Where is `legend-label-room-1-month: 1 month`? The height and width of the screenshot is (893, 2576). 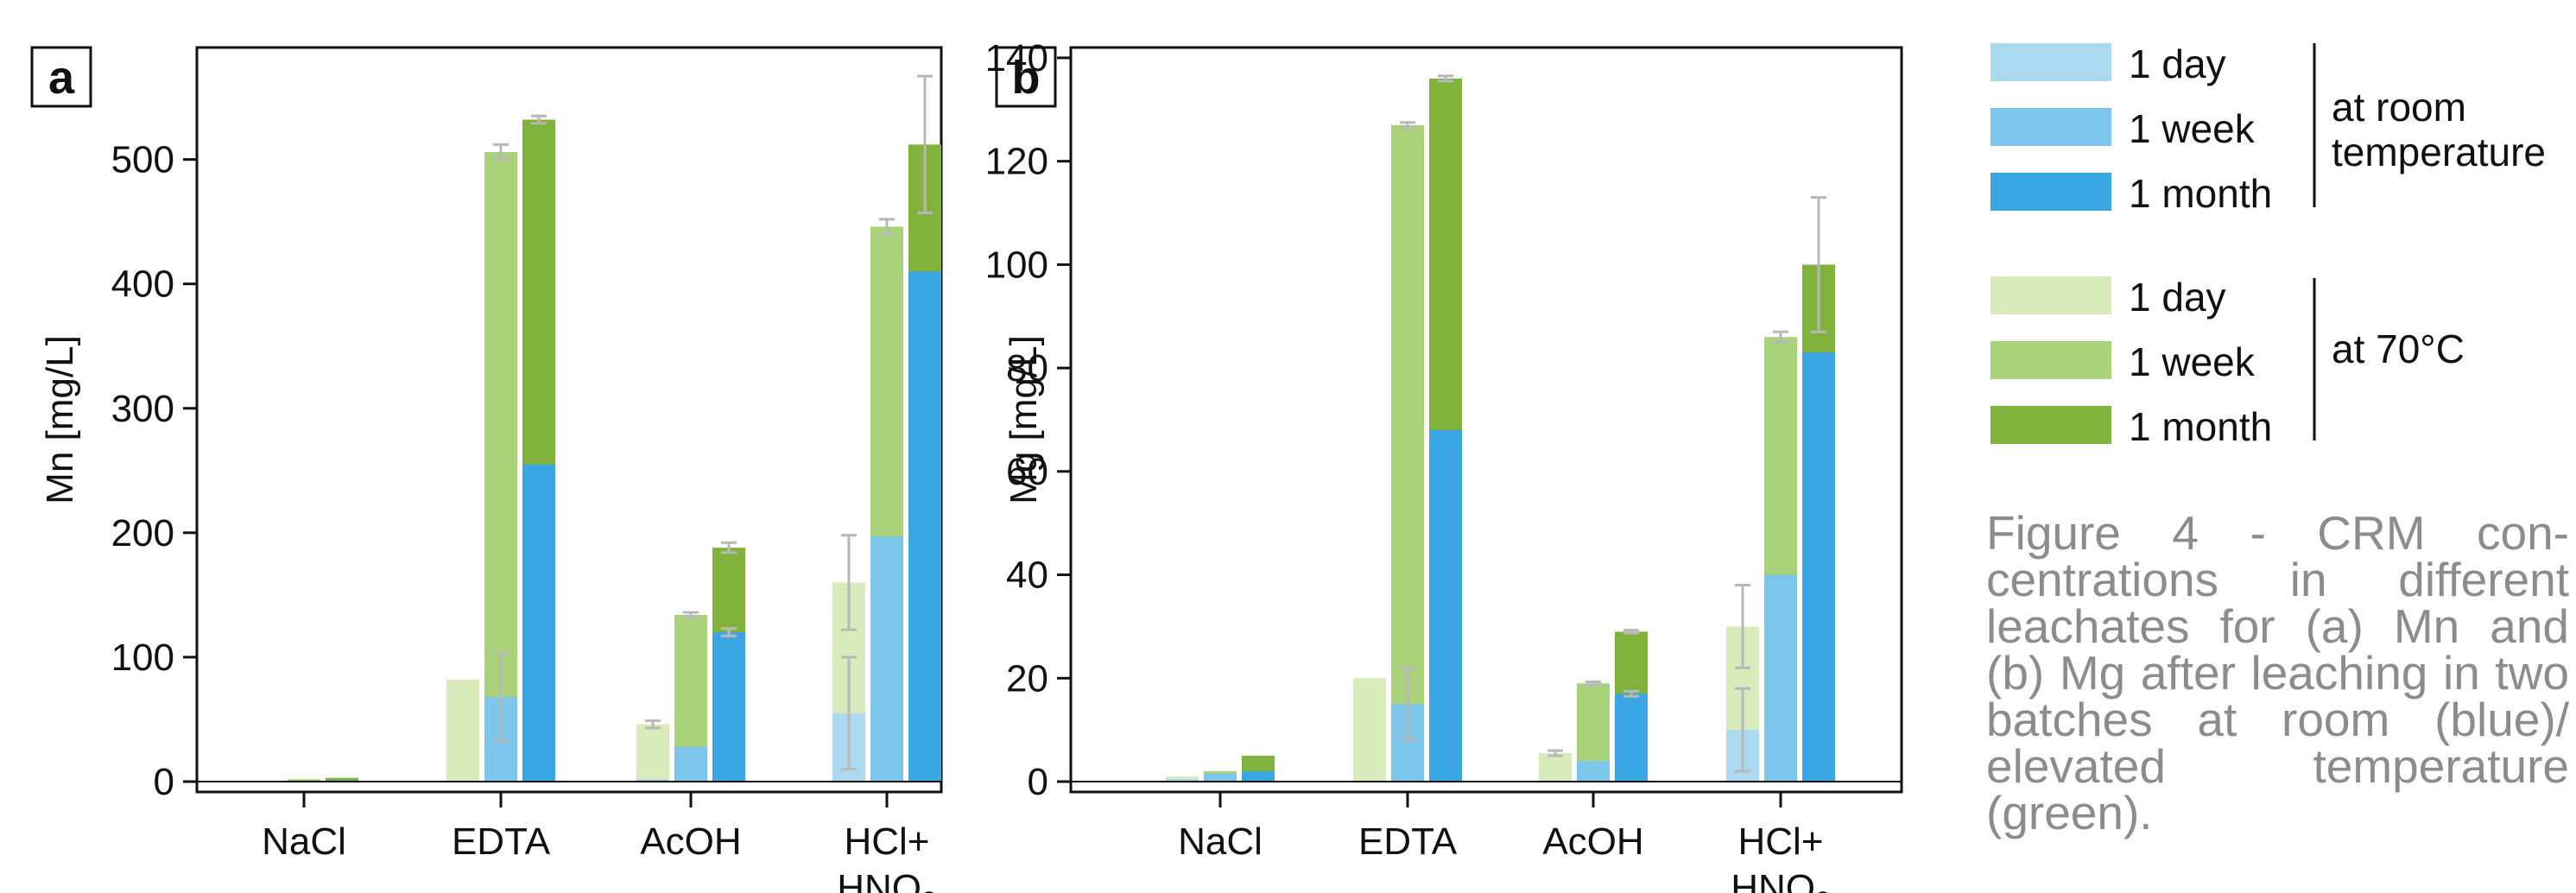 legend-label-room-1-month: 1 month is located at coordinates (2200, 193).